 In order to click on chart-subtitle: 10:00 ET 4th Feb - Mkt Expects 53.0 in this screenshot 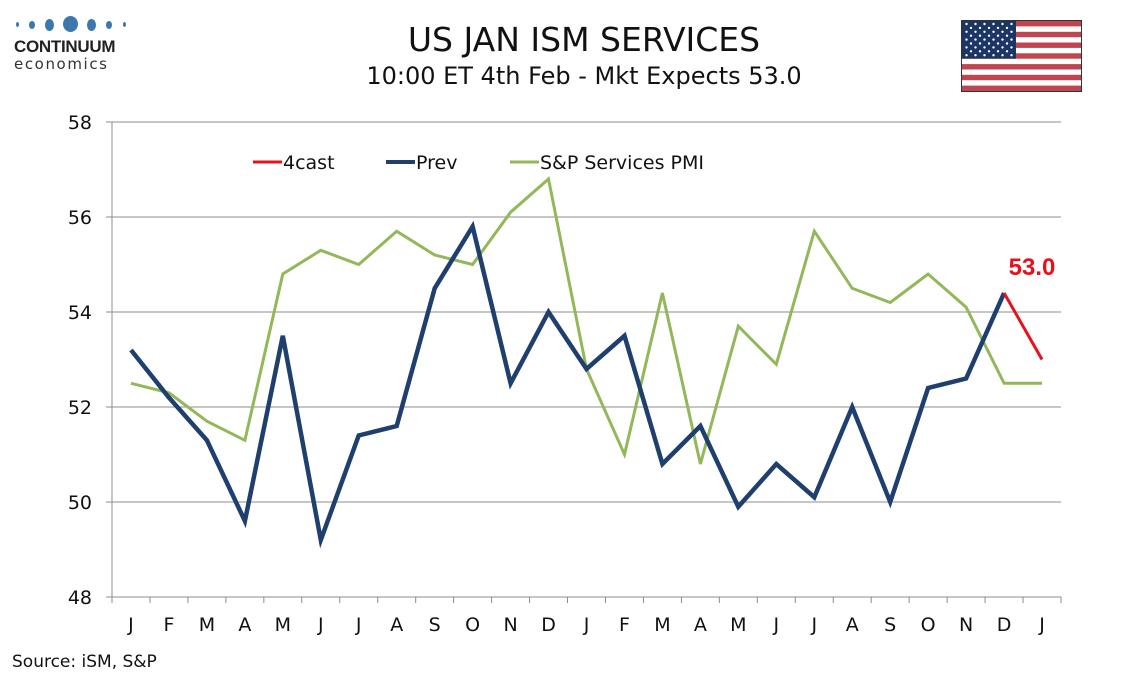, I will do `click(584, 76)`.